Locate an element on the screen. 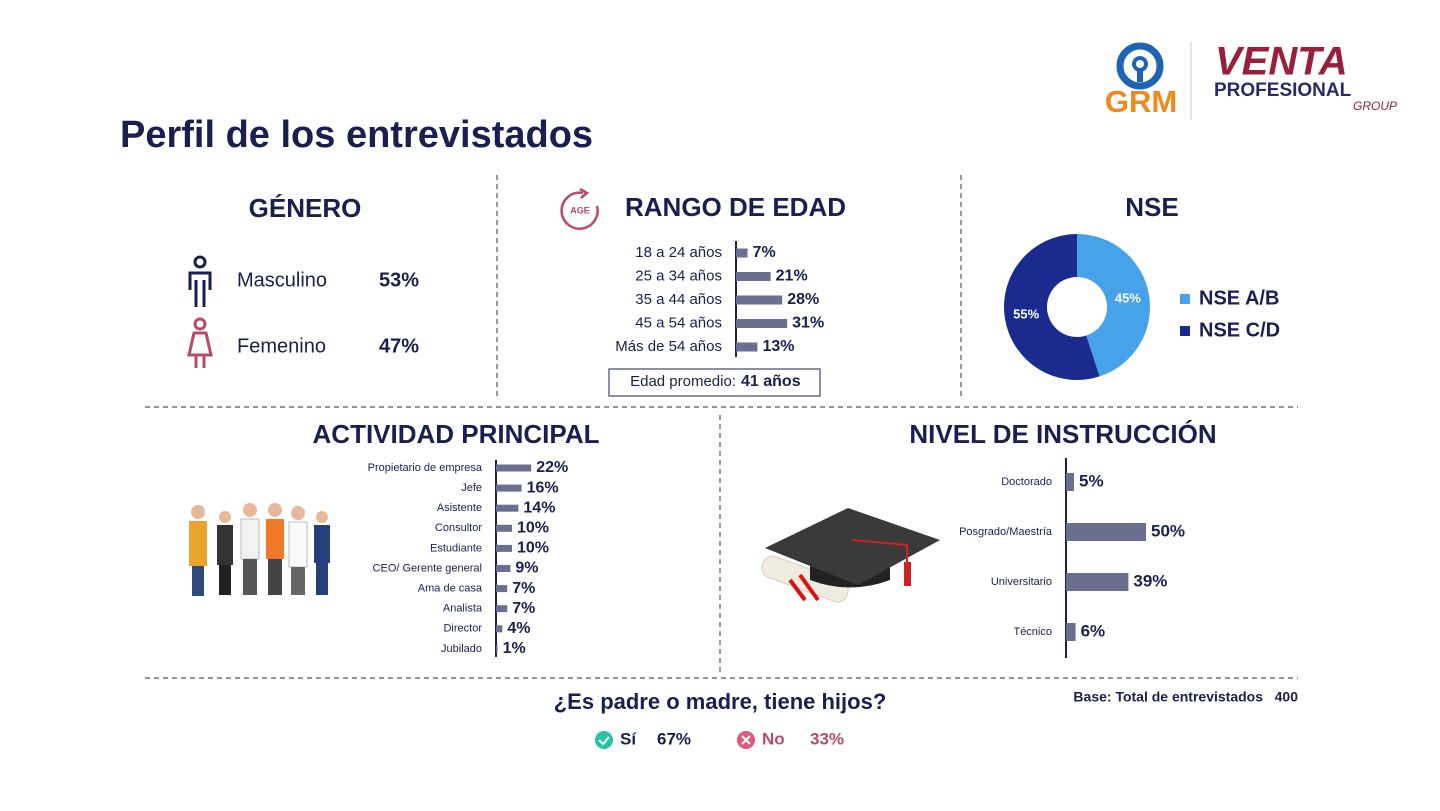 The image size is (1440, 811). category-label: 35 a 44 años is located at coordinates (678, 299).